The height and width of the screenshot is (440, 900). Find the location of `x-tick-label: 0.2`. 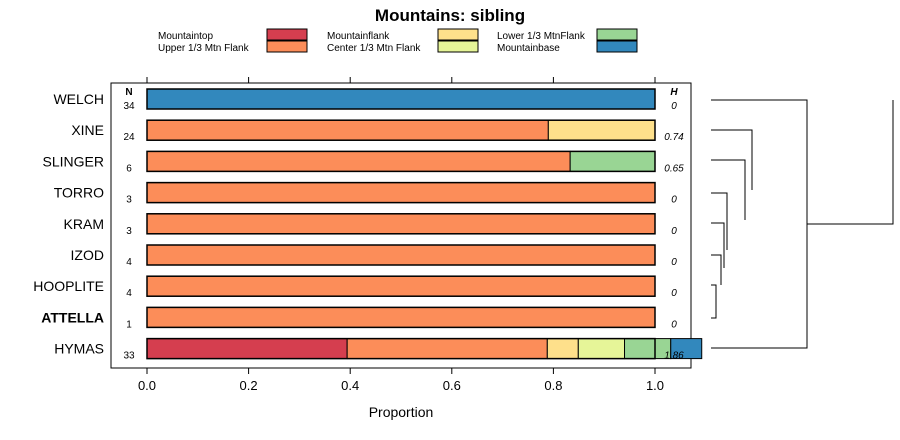

x-tick-label: 0.2 is located at coordinates (249, 385).